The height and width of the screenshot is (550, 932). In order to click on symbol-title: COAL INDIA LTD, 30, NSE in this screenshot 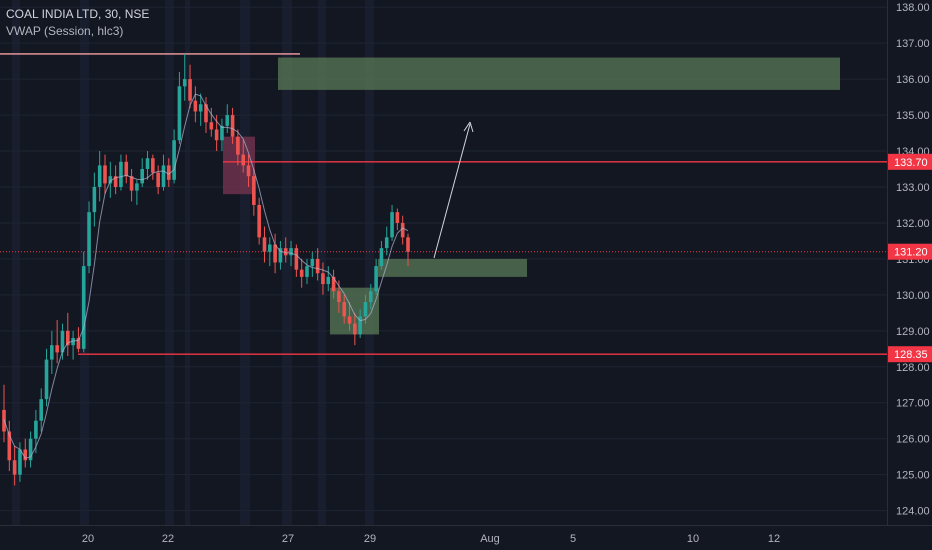, I will do `click(78, 14)`.